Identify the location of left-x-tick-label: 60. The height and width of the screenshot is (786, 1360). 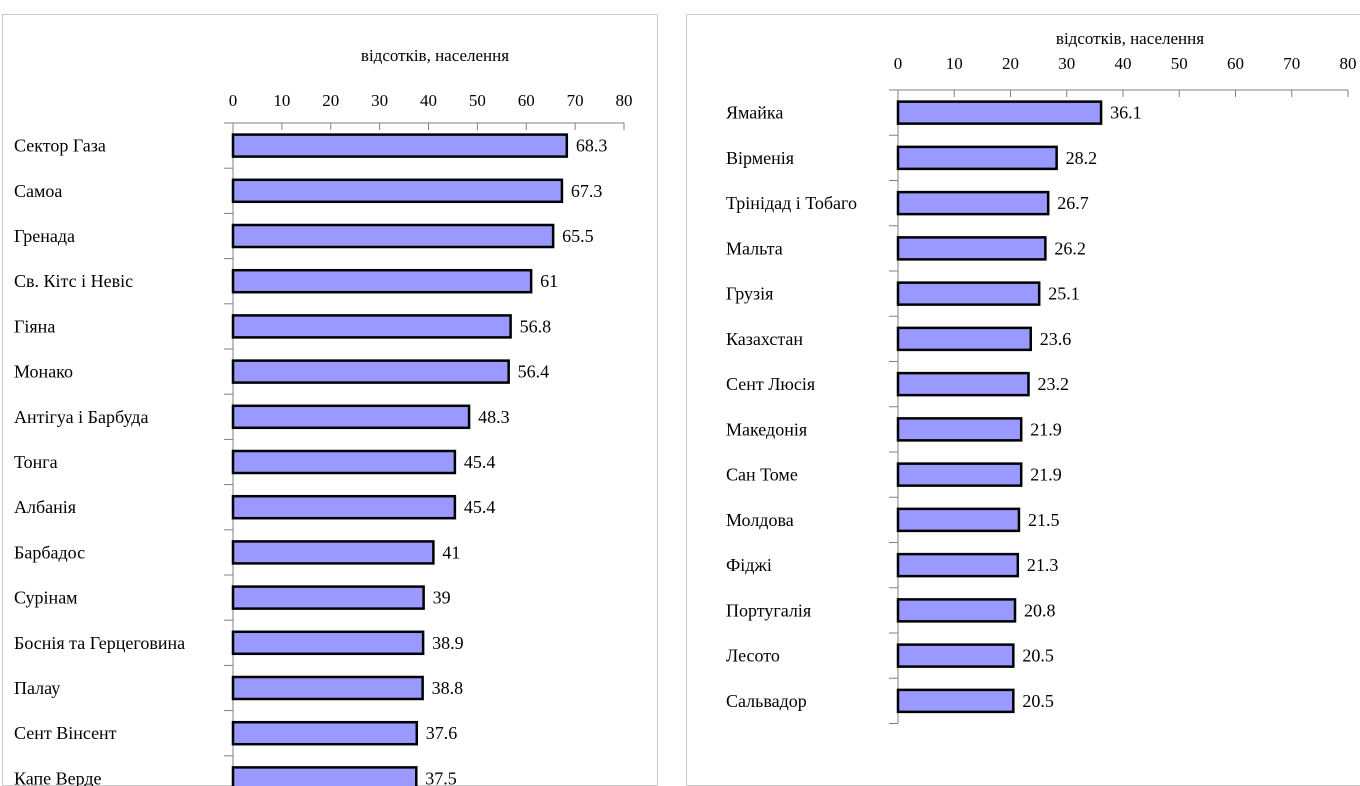
(526, 100).